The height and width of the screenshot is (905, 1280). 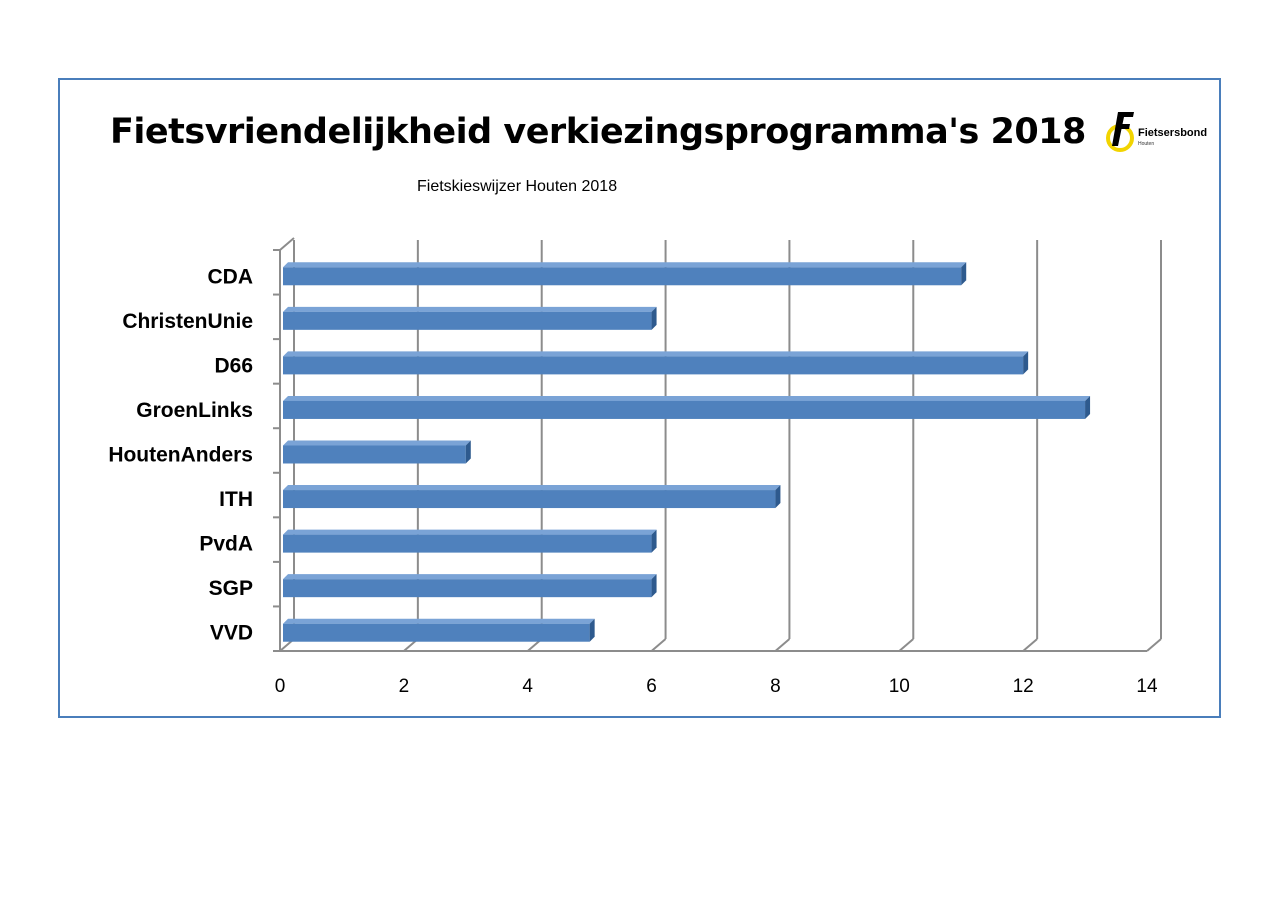 What do you see at coordinates (1147, 686) in the screenshot?
I see `x-tick-label: 14` at bounding box center [1147, 686].